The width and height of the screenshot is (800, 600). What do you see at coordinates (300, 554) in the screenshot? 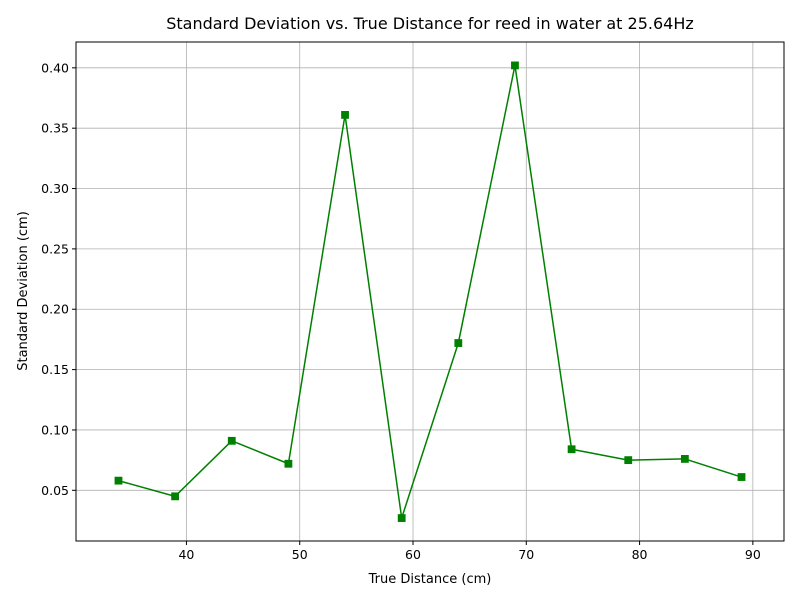
I see `x-tick-label: 50` at bounding box center [300, 554].